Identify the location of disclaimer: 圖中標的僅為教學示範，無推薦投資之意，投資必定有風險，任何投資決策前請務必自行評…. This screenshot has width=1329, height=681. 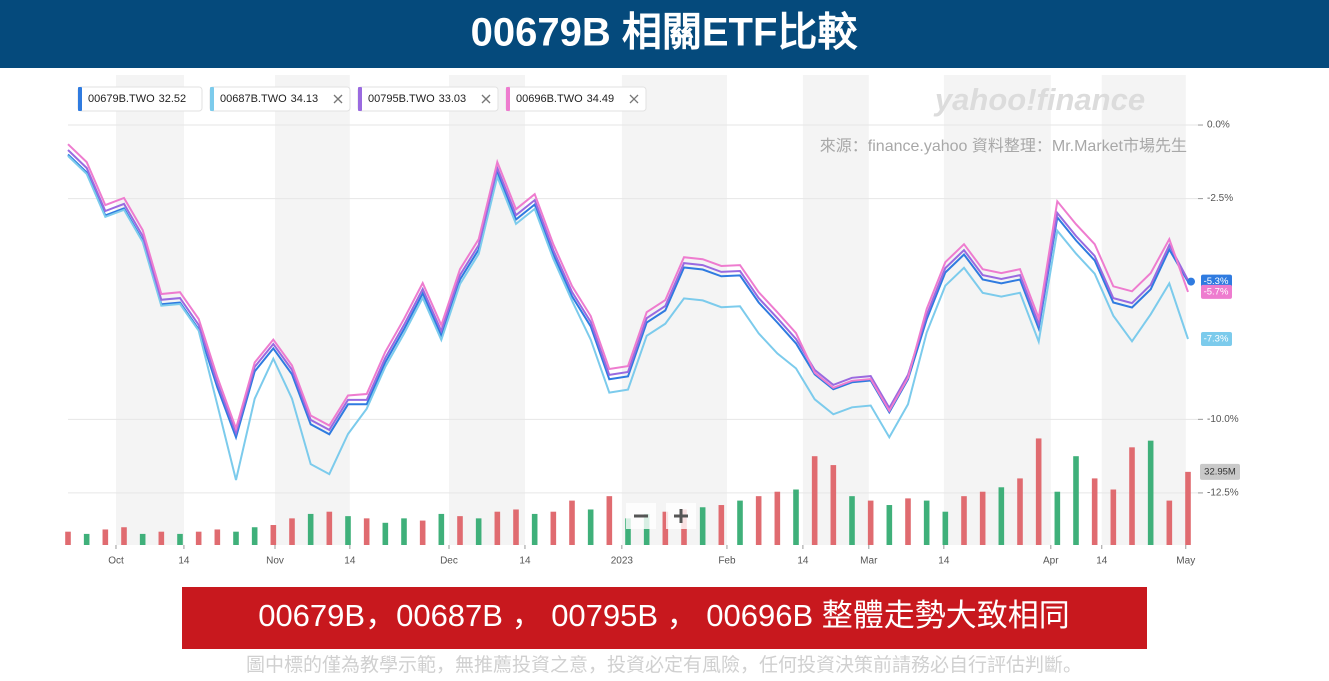
(664, 665).